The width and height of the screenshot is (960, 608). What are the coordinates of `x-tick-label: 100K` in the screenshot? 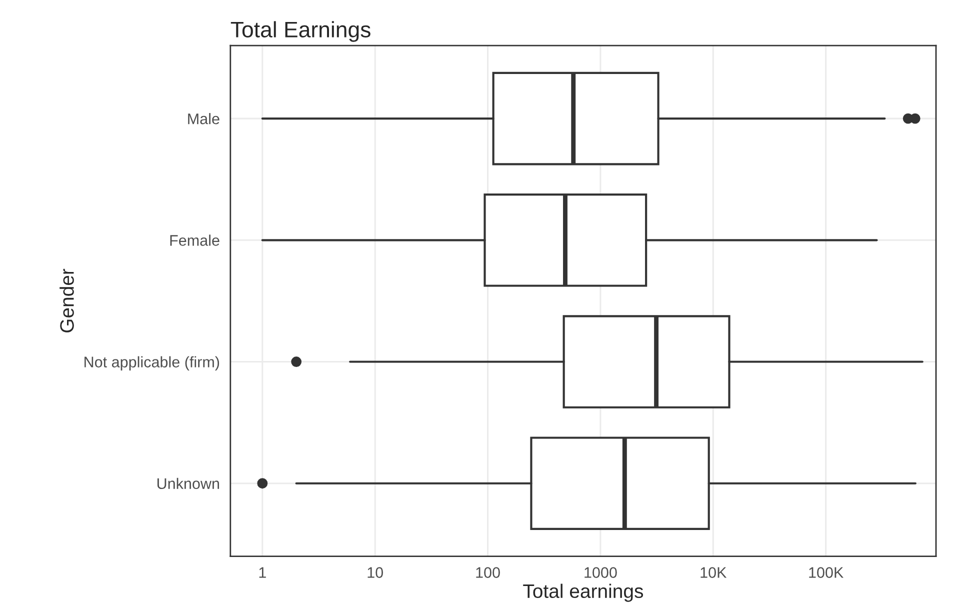 It's located at (826, 572).